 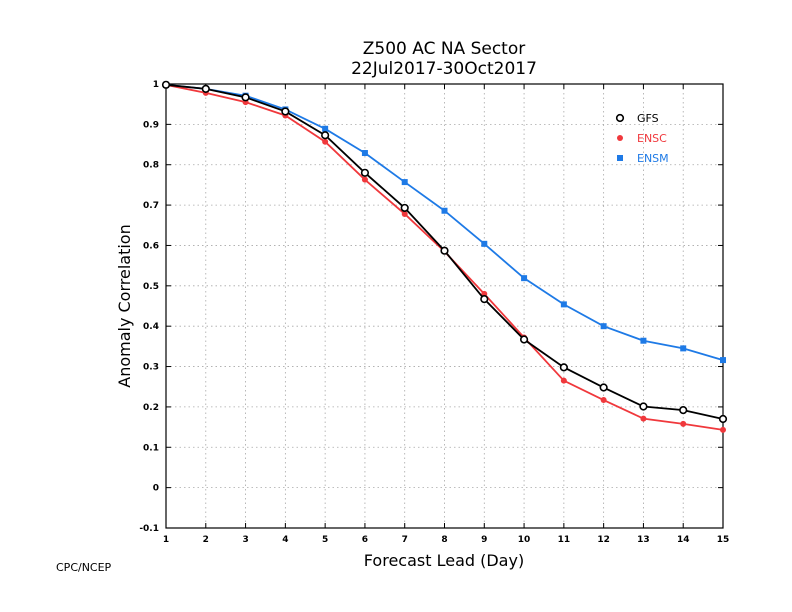 What do you see at coordinates (620, 158) in the screenshot?
I see `legend-marker-ensm` at bounding box center [620, 158].